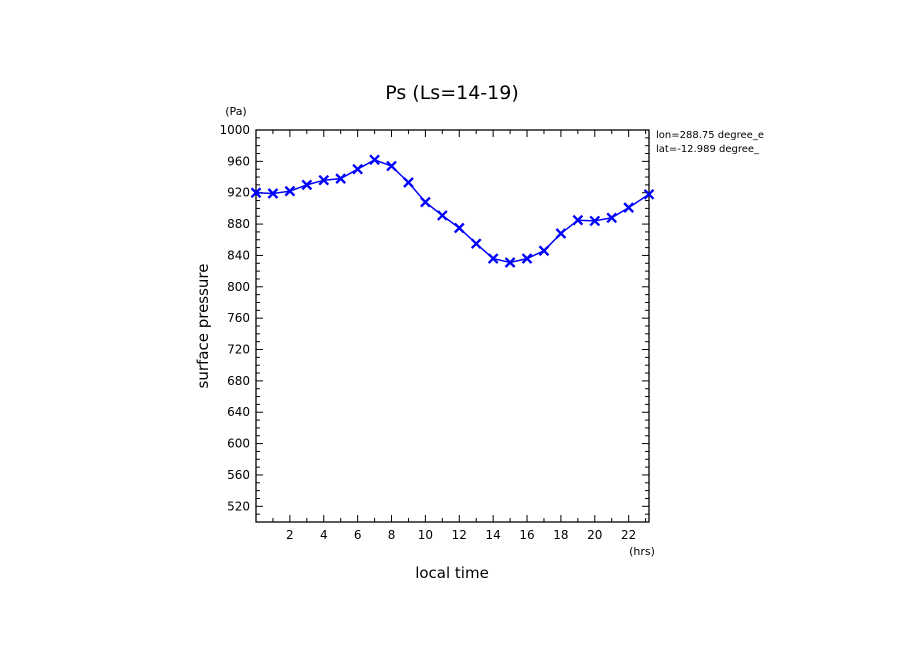 This screenshot has width=904, height=654. What do you see at coordinates (238, 412) in the screenshot?
I see `y-tick-label: 640` at bounding box center [238, 412].